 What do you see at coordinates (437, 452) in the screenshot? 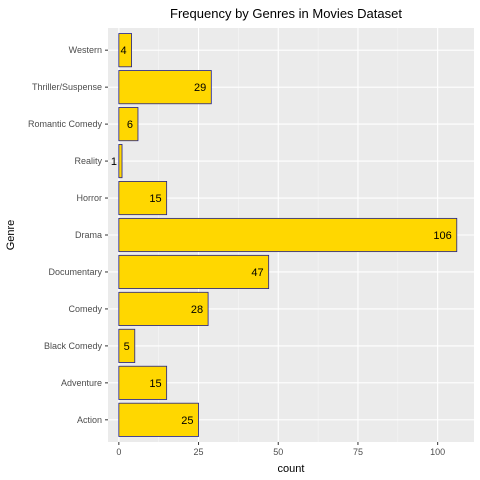
I see `x-tick-label: 100` at bounding box center [437, 452].